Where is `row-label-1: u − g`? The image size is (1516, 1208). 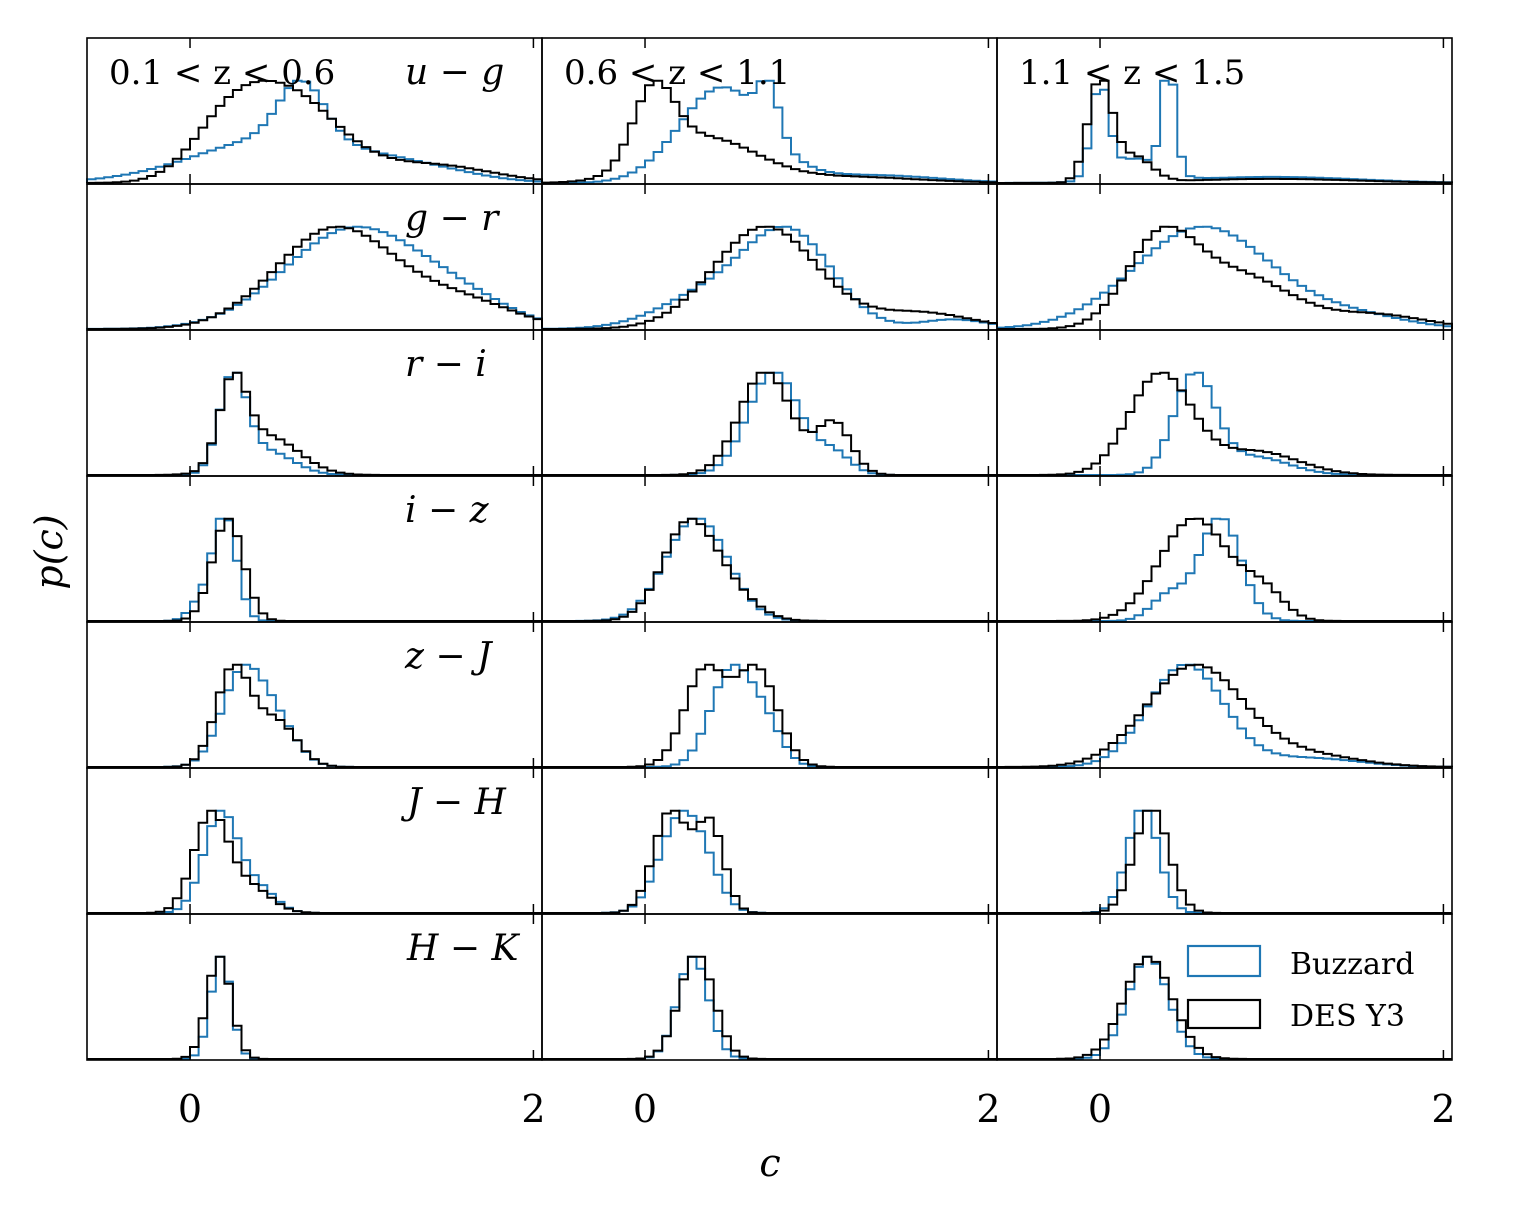
row-label-1: u − g is located at coordinates (454, 72).